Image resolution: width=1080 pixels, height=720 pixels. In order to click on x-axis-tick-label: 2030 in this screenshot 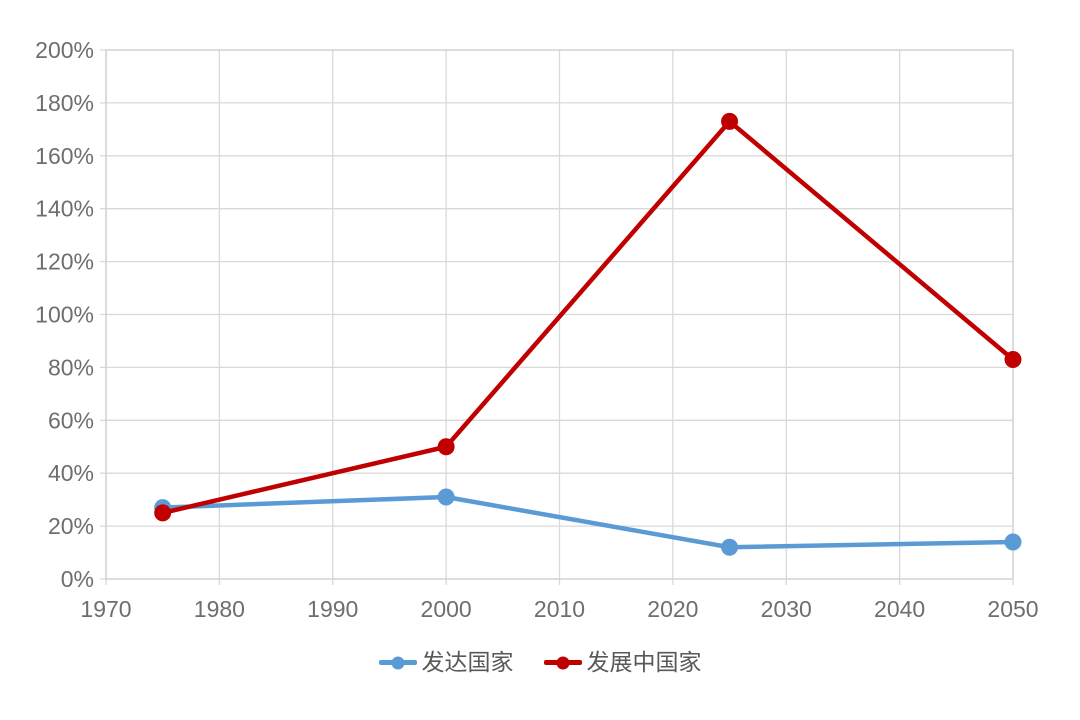, I will do `click(786, 609)`.